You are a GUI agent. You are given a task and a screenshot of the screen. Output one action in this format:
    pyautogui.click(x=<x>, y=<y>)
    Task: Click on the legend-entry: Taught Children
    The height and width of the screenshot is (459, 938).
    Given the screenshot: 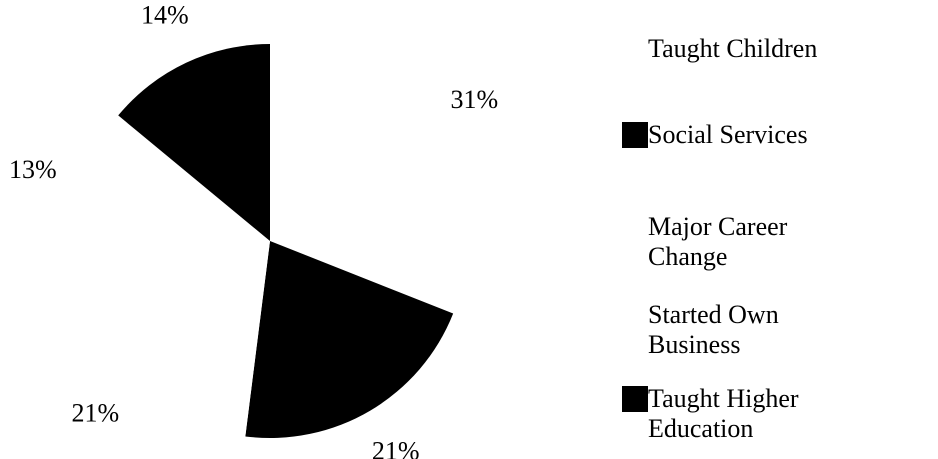 What is the action you would take?
    pyautogui.click(x=730, y=49)
    